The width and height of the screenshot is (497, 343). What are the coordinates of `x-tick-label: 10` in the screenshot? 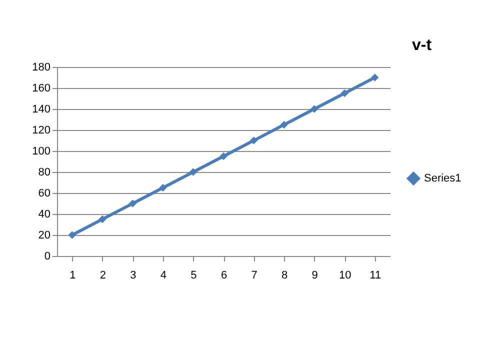 It's located at (345, 276).